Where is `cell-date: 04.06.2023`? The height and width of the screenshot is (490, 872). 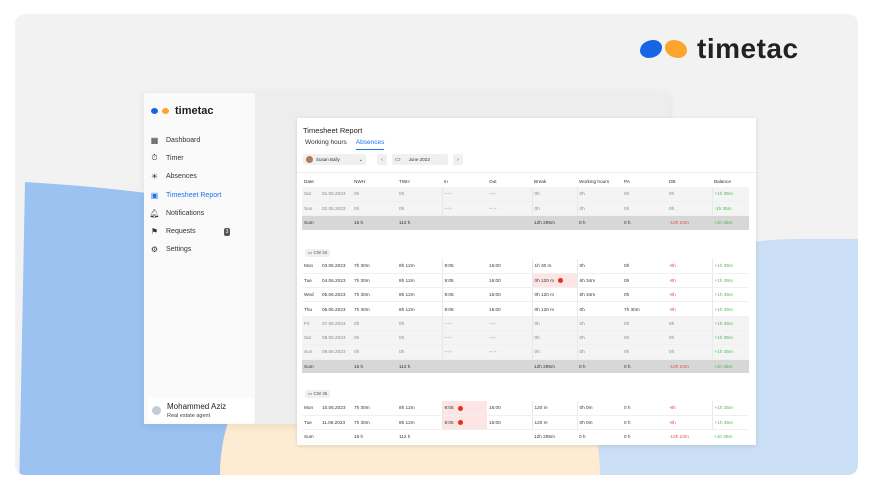 cell-date: 04.06.2023 is located at coordinates (336, 281).